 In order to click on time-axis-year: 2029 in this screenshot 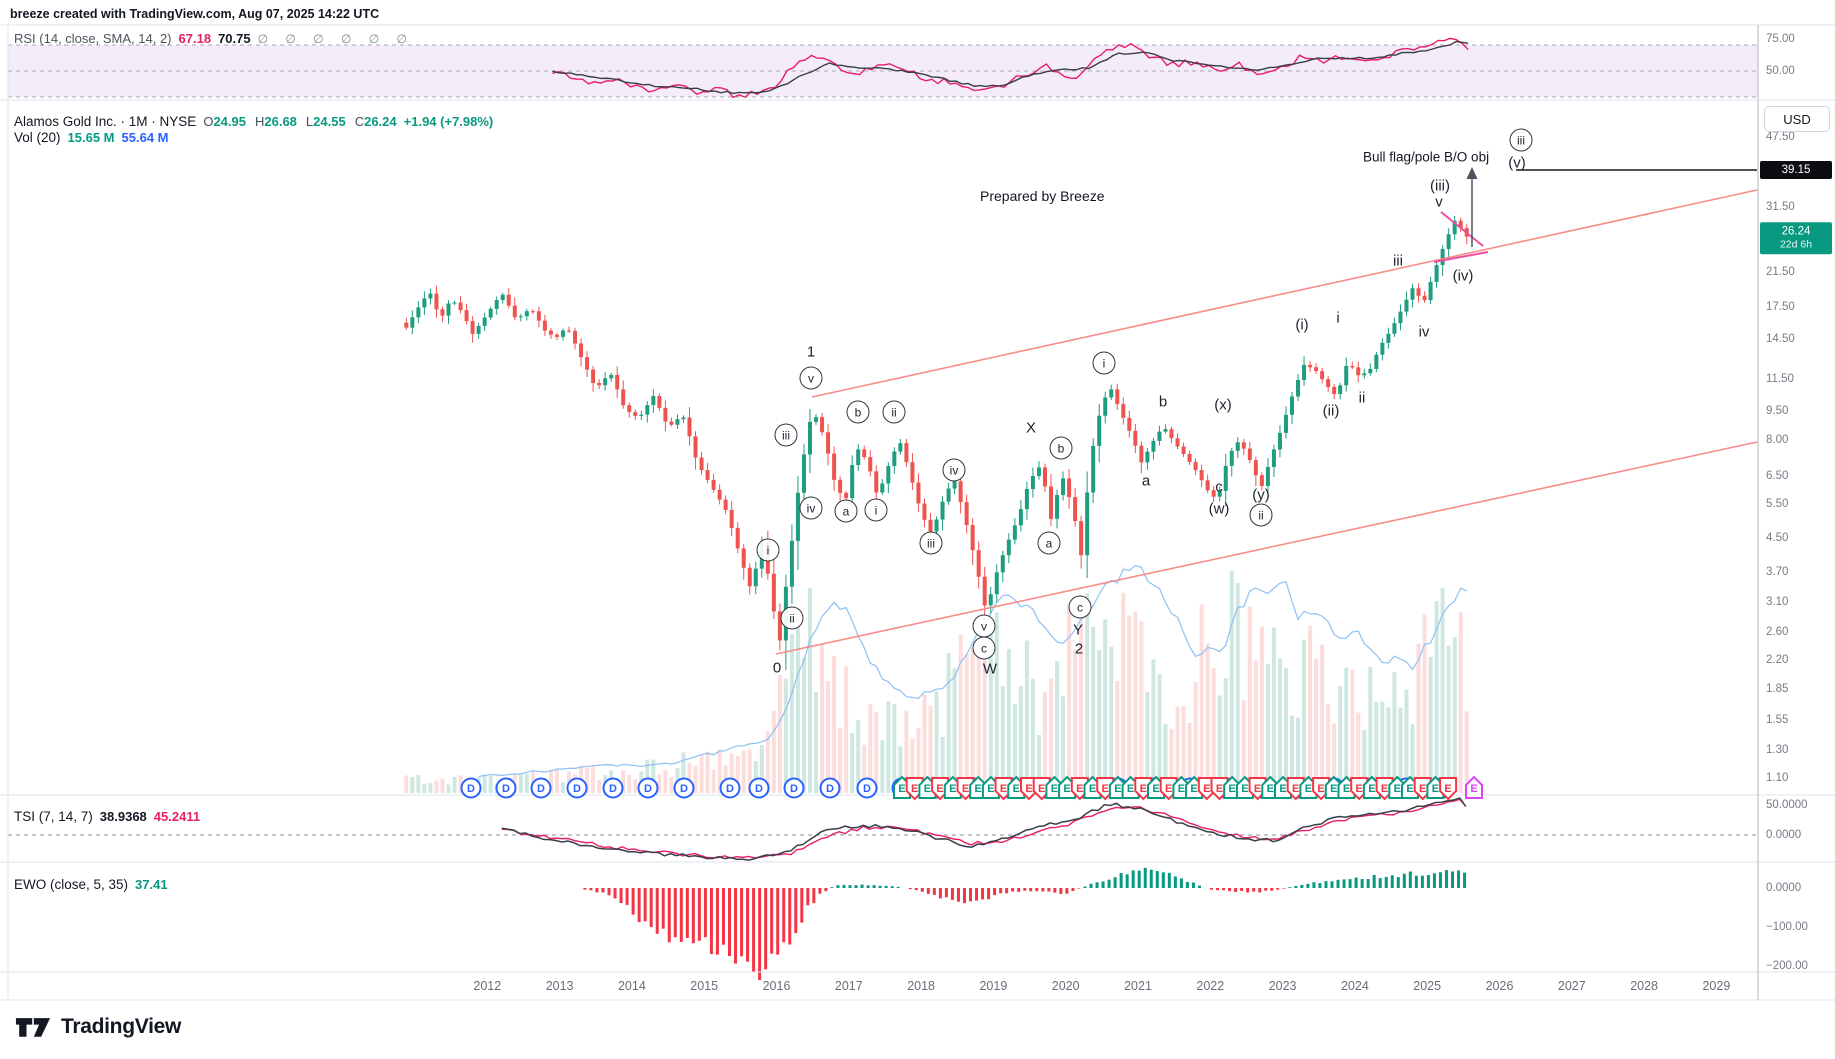, I will do `click(1716, 986)`.